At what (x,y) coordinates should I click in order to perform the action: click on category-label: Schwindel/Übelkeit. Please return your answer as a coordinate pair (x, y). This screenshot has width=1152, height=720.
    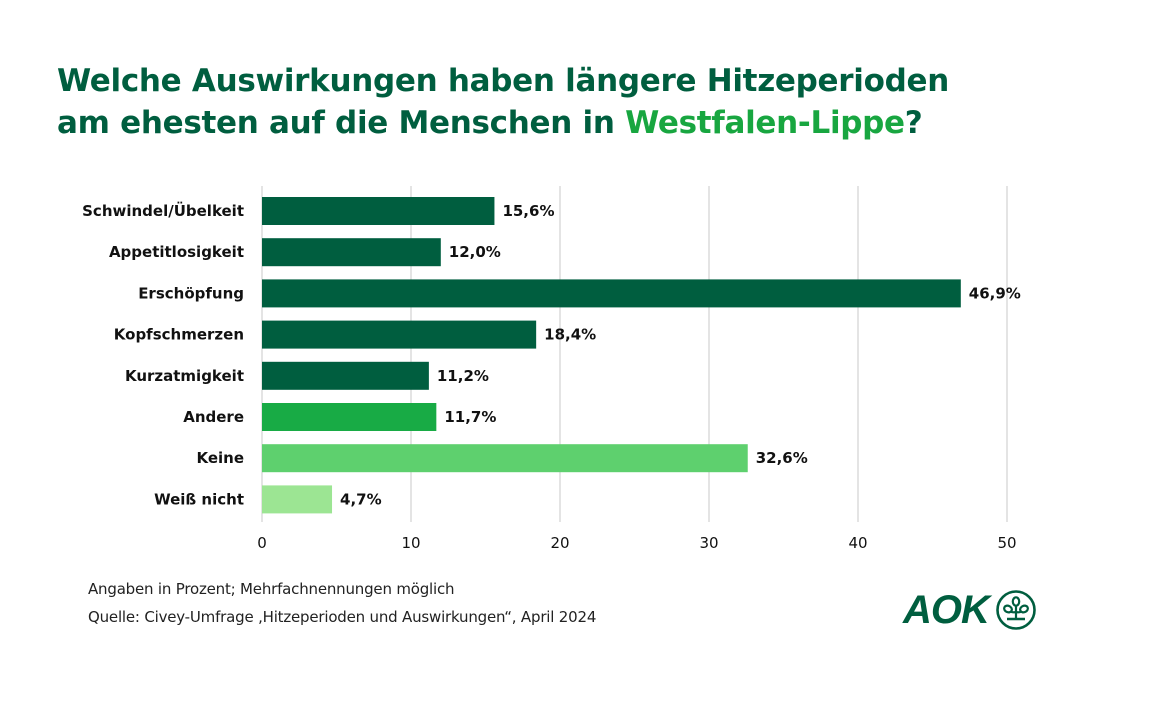
    Looking at the image, I should click on (163, 210).